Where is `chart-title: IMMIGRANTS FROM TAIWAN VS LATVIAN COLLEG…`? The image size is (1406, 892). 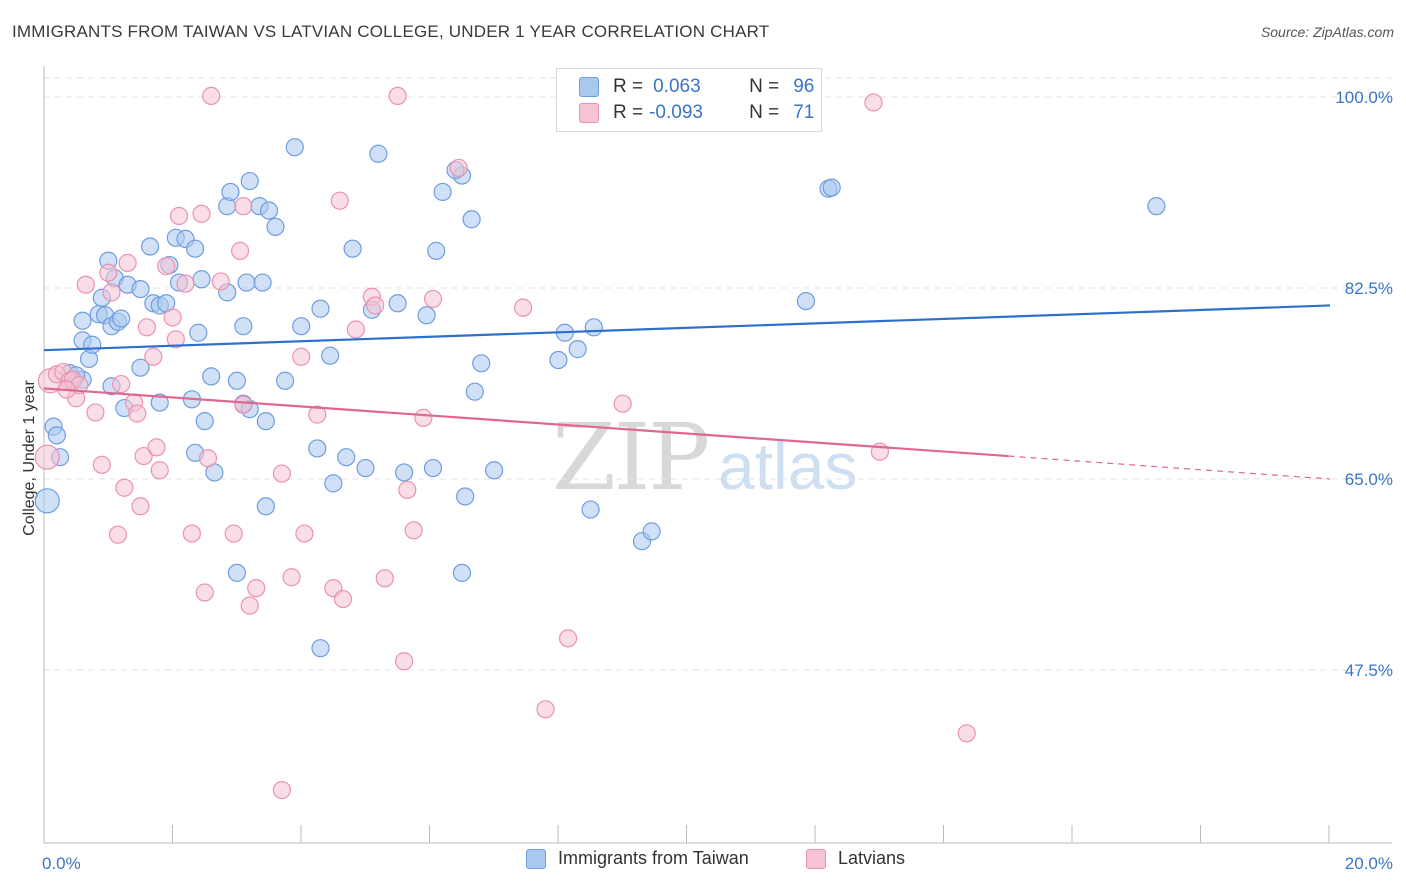
chart-title: IMMIGRANTS FROM TAIWAN VS LATVIAN COLLEG… is located at coordinates (391, 31).